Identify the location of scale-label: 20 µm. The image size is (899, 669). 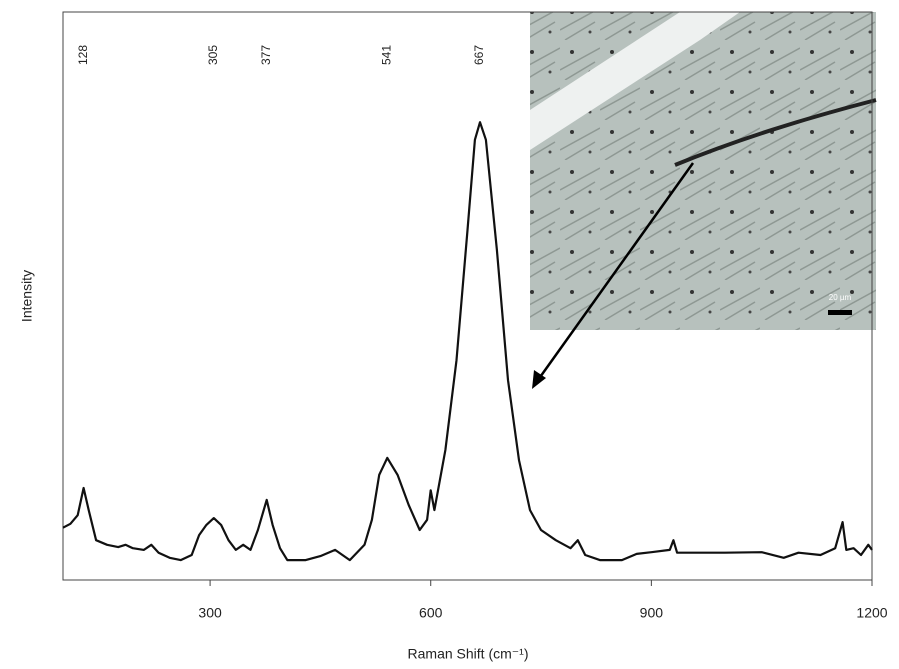
(840, 297).